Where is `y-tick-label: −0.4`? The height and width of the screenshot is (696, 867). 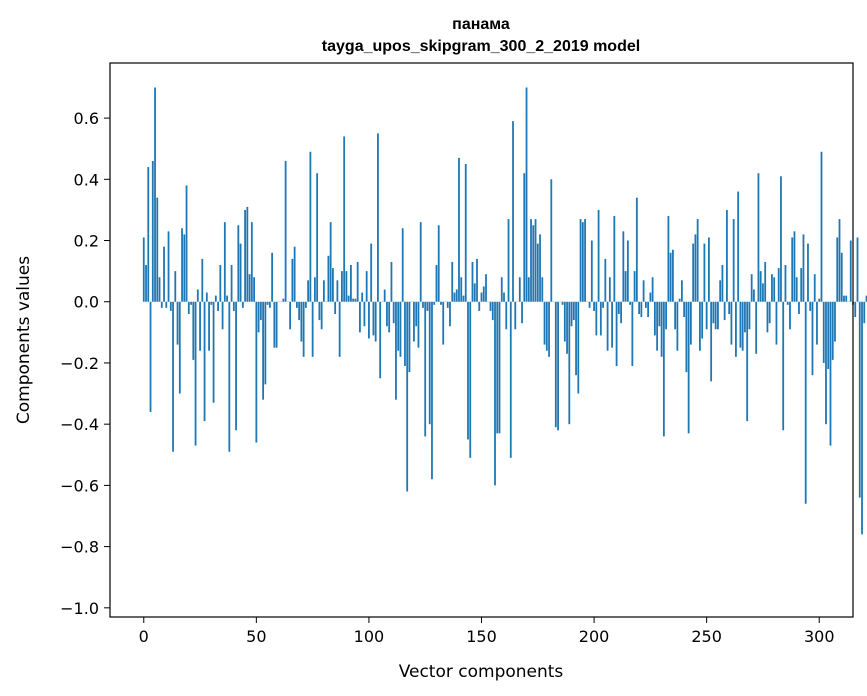
y-tick-label: −0.4 is located at coordinates (79, 424).